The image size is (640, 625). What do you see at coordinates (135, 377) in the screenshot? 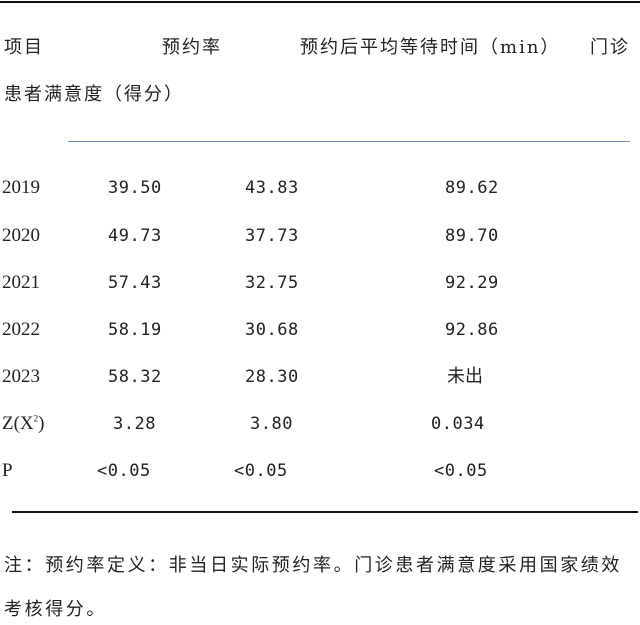
I see `cell-rate: 58.32` at bounding box center [135, 377].